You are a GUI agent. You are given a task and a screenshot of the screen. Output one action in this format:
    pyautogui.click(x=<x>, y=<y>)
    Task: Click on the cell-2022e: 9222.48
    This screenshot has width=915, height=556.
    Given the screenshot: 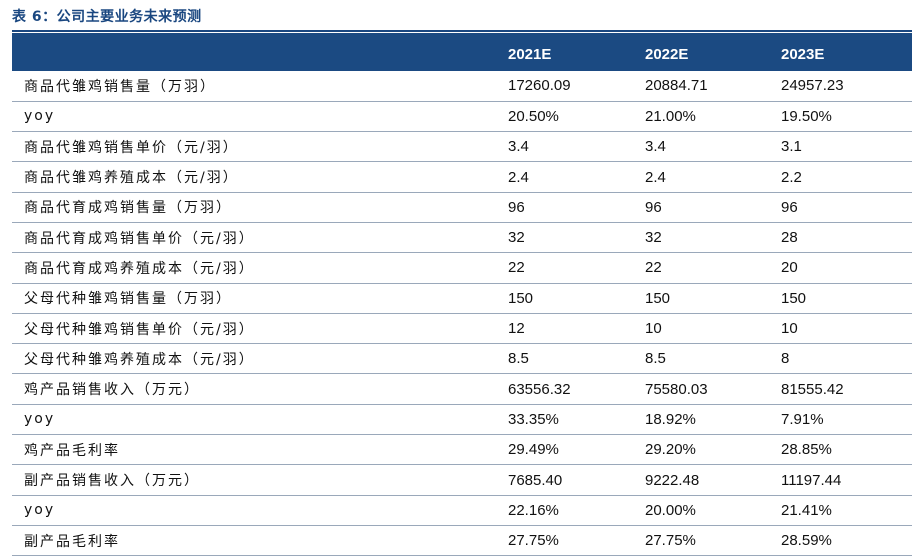 What is the action you would take?
    pyautogui.click(x=713, y=480)
    